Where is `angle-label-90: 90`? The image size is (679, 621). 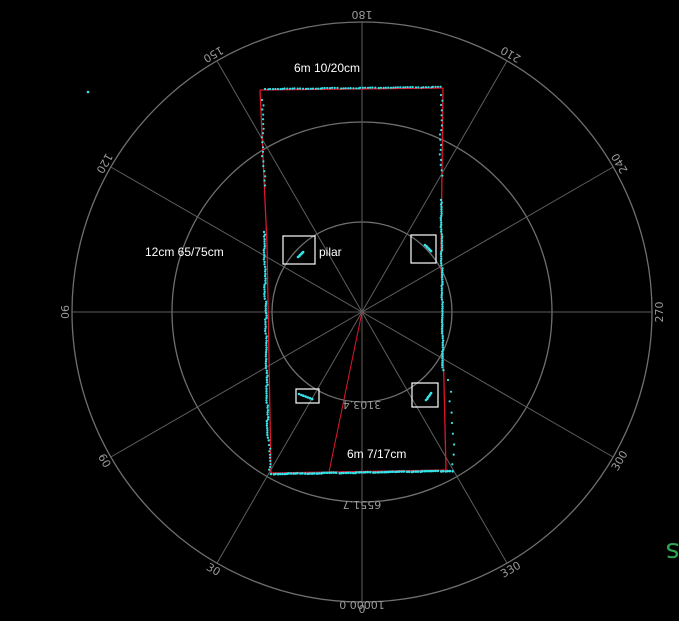
angle-label-90: 90 is located at coordinates (64, 312).